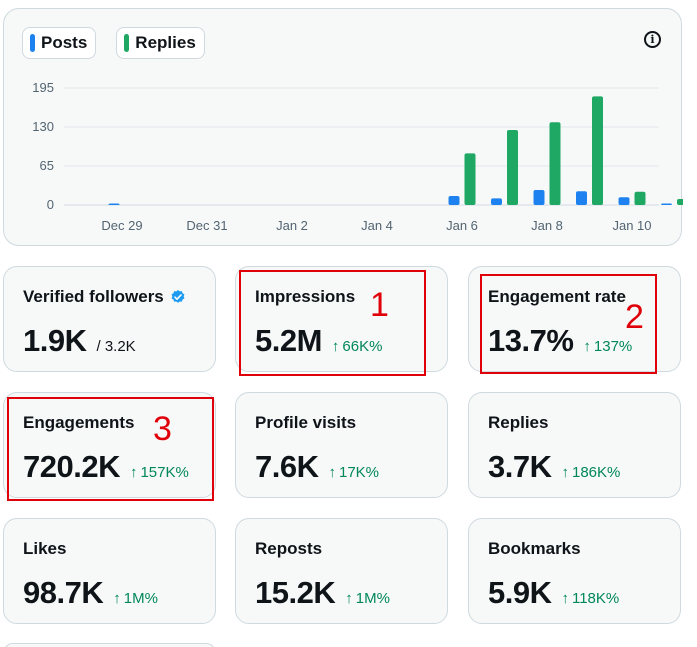 The height and width of the screenshot is (647, 697). What do you see at coordinates (520, 592) in the screenshot?
I see `metric-value: 5.9K` at bounding box center [520, 592].